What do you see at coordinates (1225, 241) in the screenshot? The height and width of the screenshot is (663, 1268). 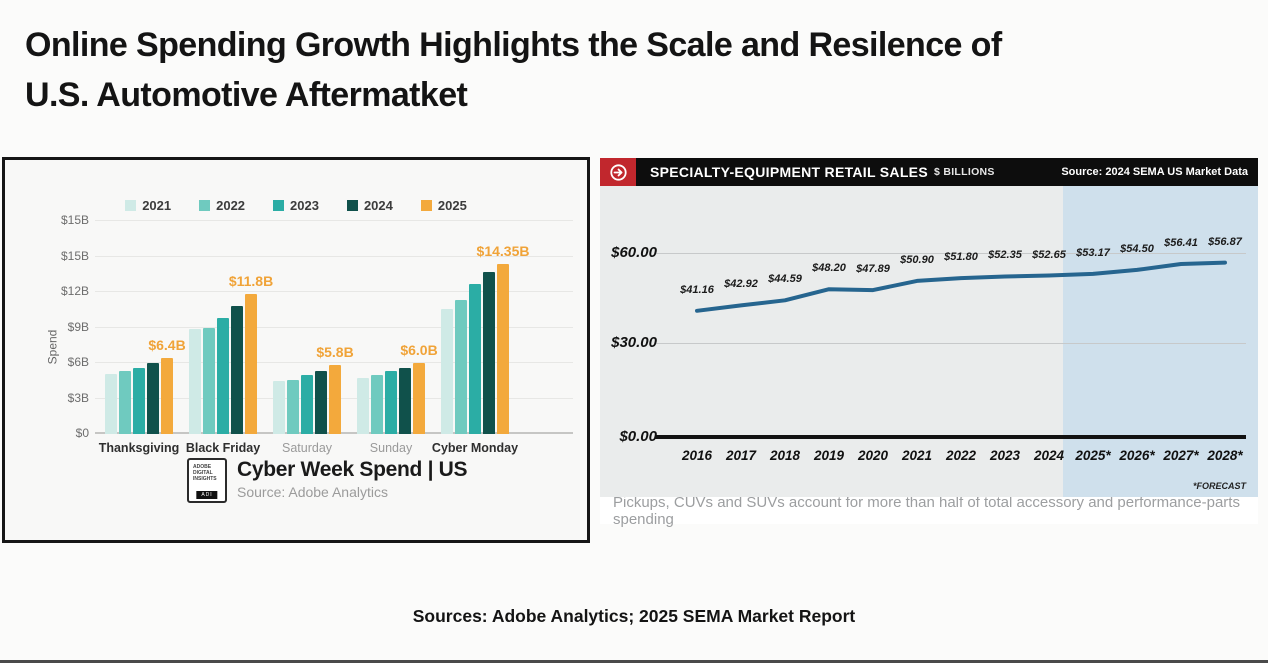 I see `data-point-label: $56.87` at bounding box center [1225, 241].